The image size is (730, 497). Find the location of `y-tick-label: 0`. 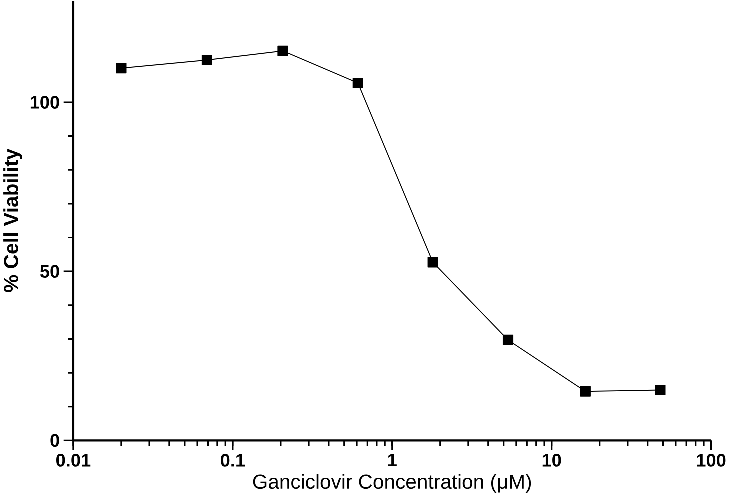

y-tick-label: 0 is located at coordinates (55, 441).